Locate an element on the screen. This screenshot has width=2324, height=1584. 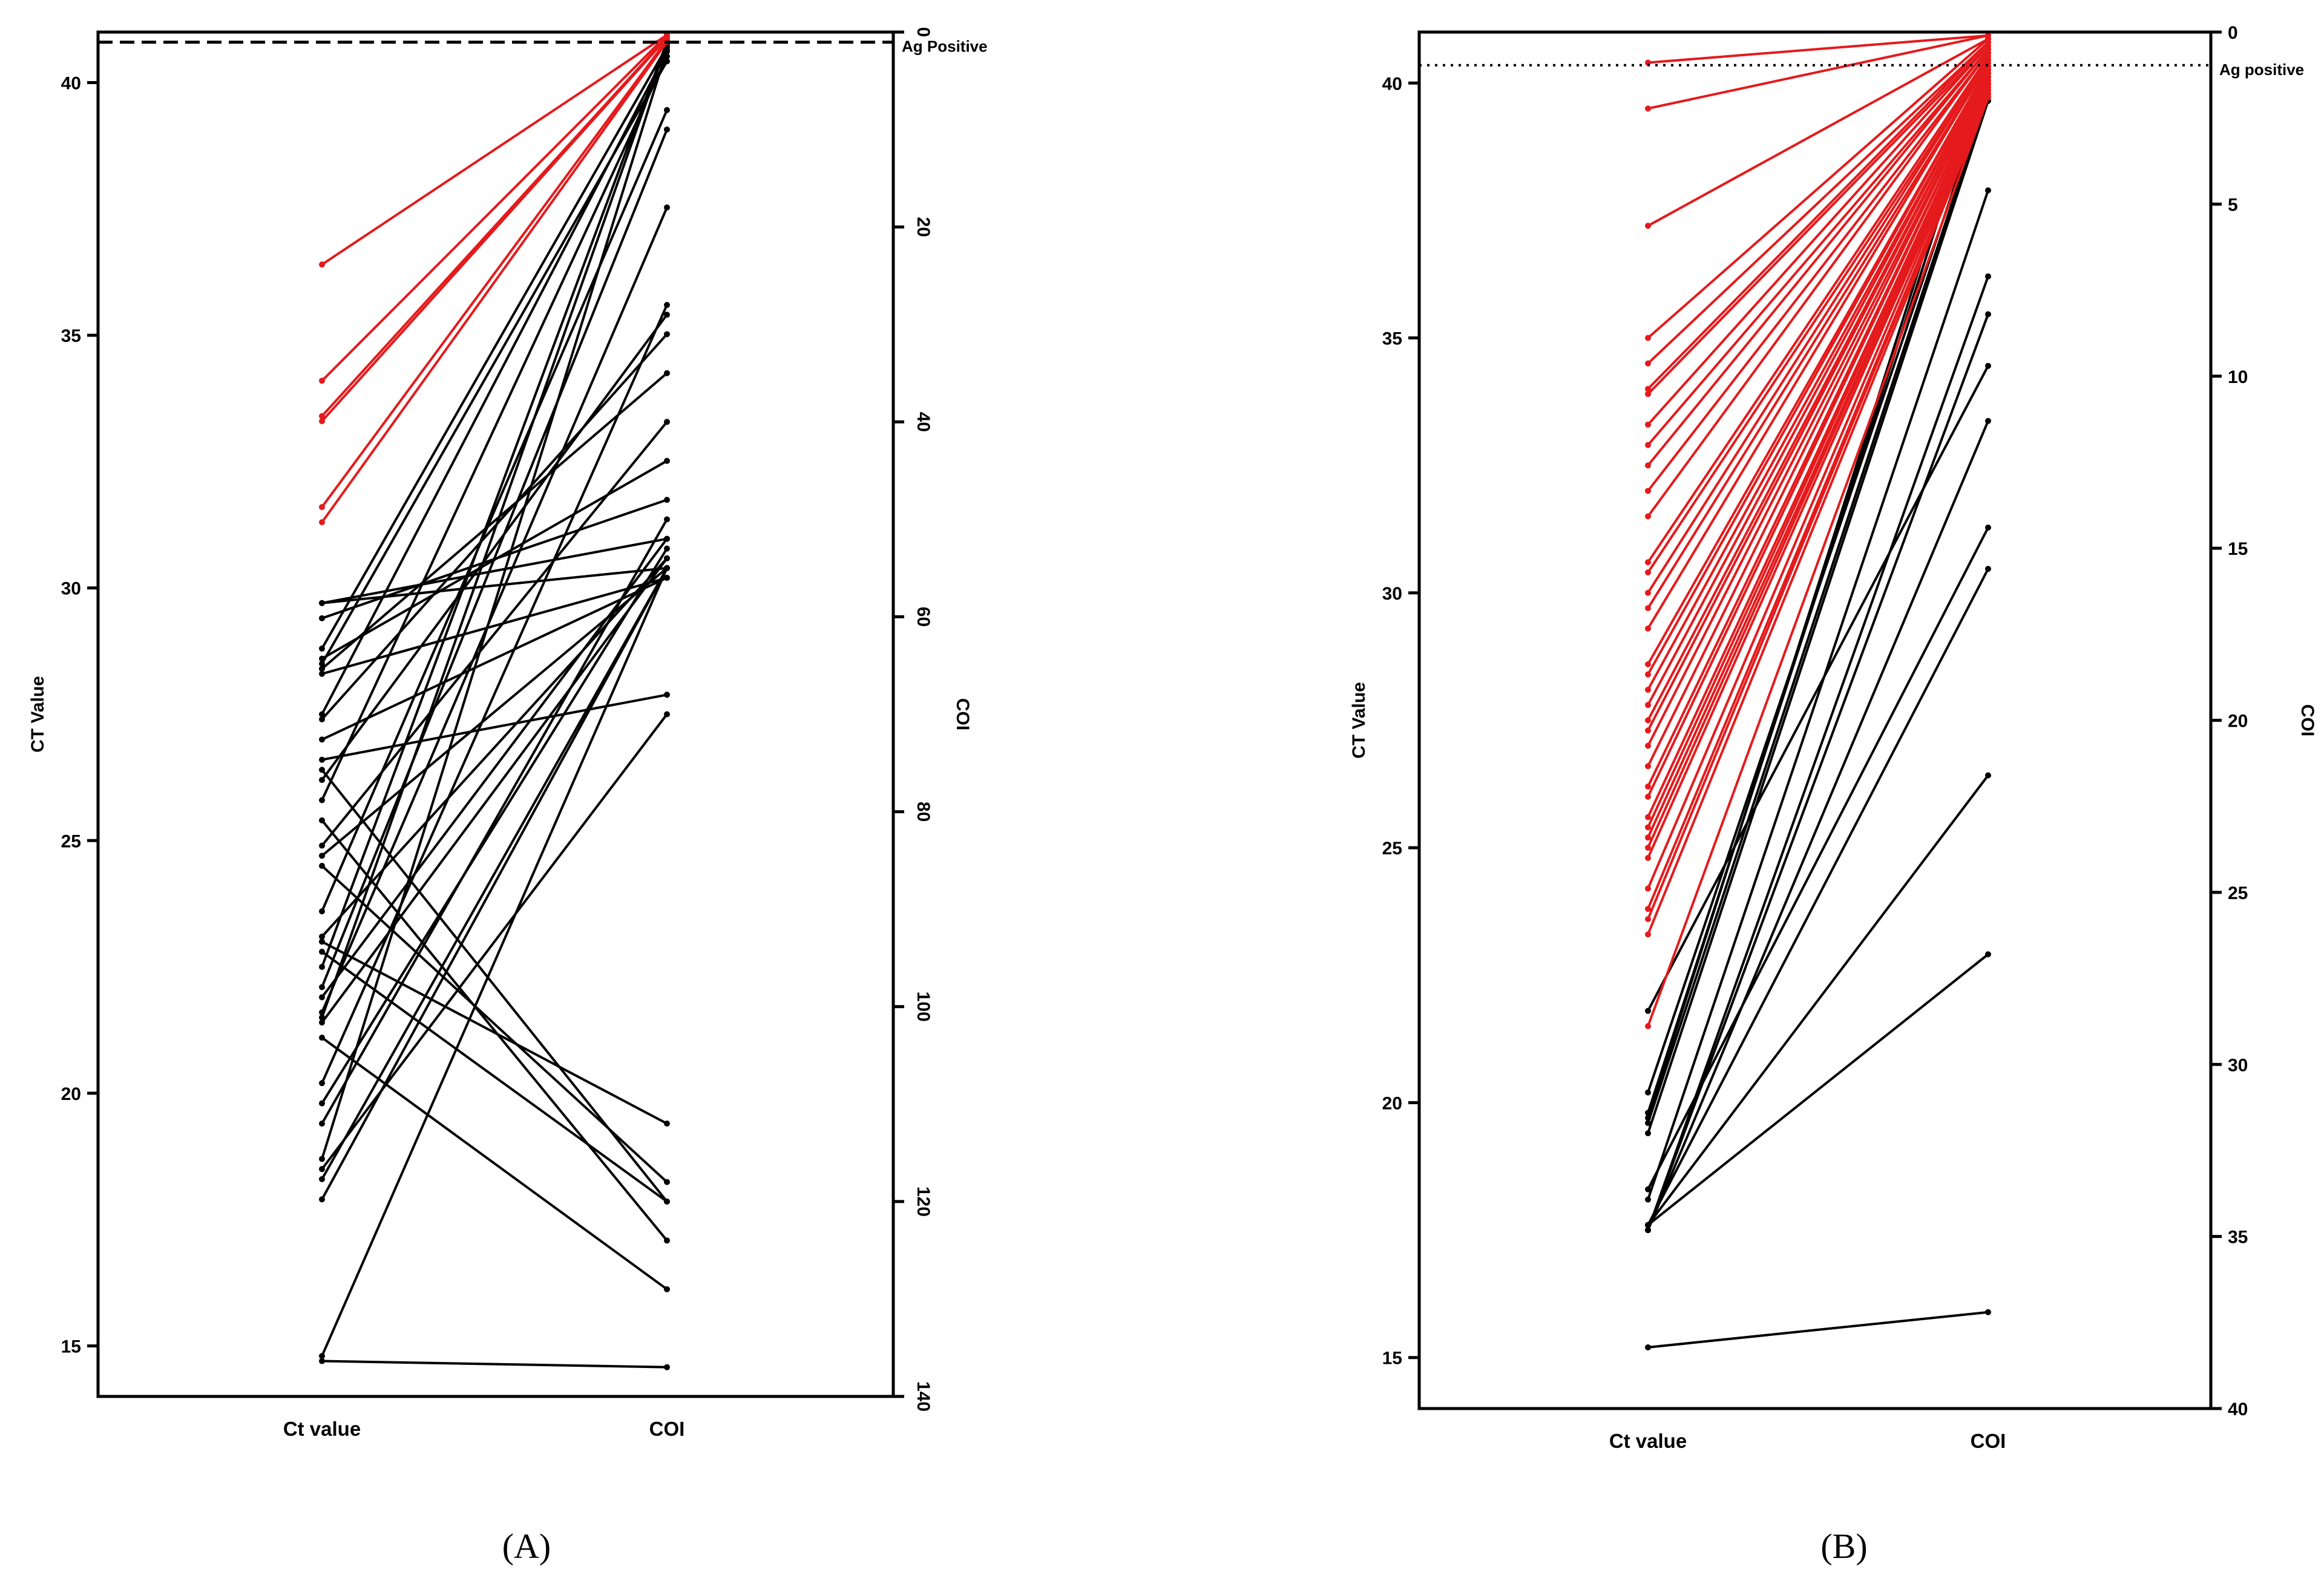
panel-b-right-axis-ticks: 0 5 10 15 20 25 30 35 40 is located at coordinates (2229, 721).